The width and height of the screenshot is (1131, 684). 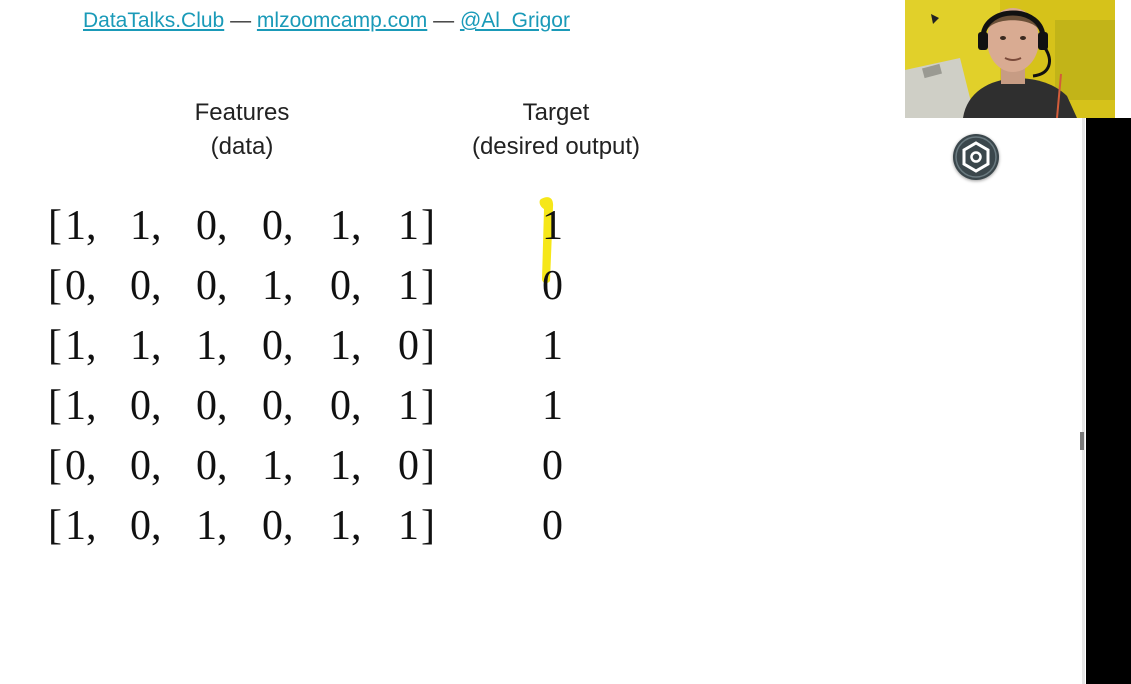 I want to click on highlight-mark, so click(x=546, y=240).